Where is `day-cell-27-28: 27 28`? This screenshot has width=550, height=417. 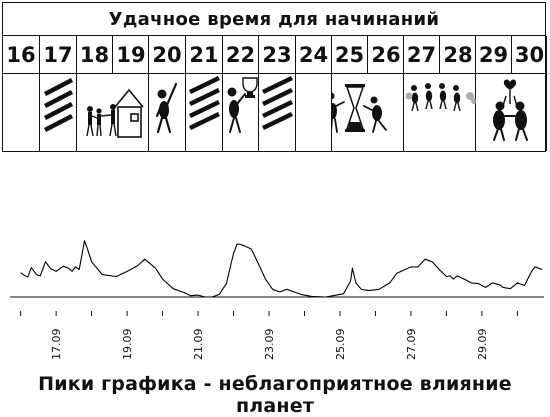
day-cell-27-28: 27 28 is located at coordinates (440, 93).